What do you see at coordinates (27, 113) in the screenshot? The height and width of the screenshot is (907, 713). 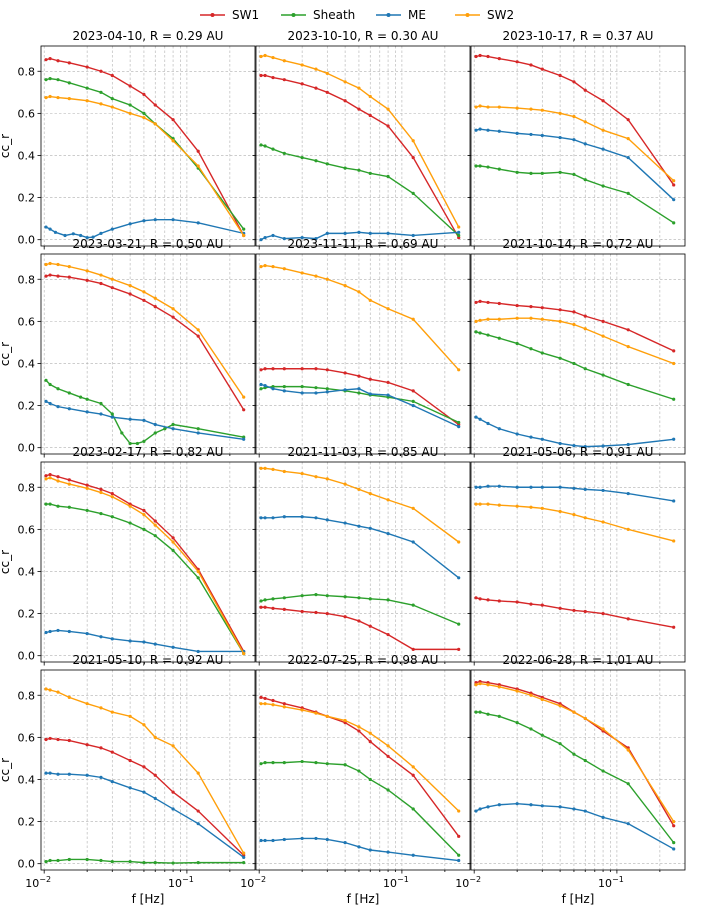 I see `y-tick-label: 0.6` at bounding box center [27, 113].